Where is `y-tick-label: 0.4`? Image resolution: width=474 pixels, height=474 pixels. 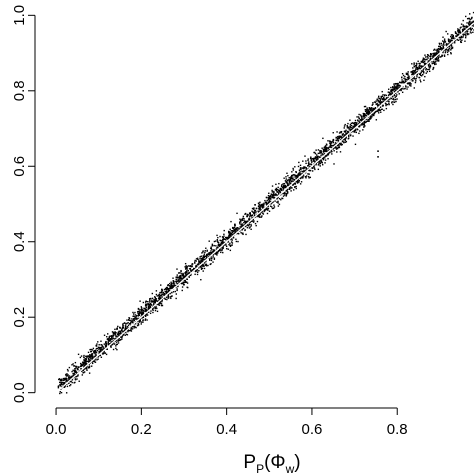
y-tick-label: 0.4 is located at coordinates (19, 241).